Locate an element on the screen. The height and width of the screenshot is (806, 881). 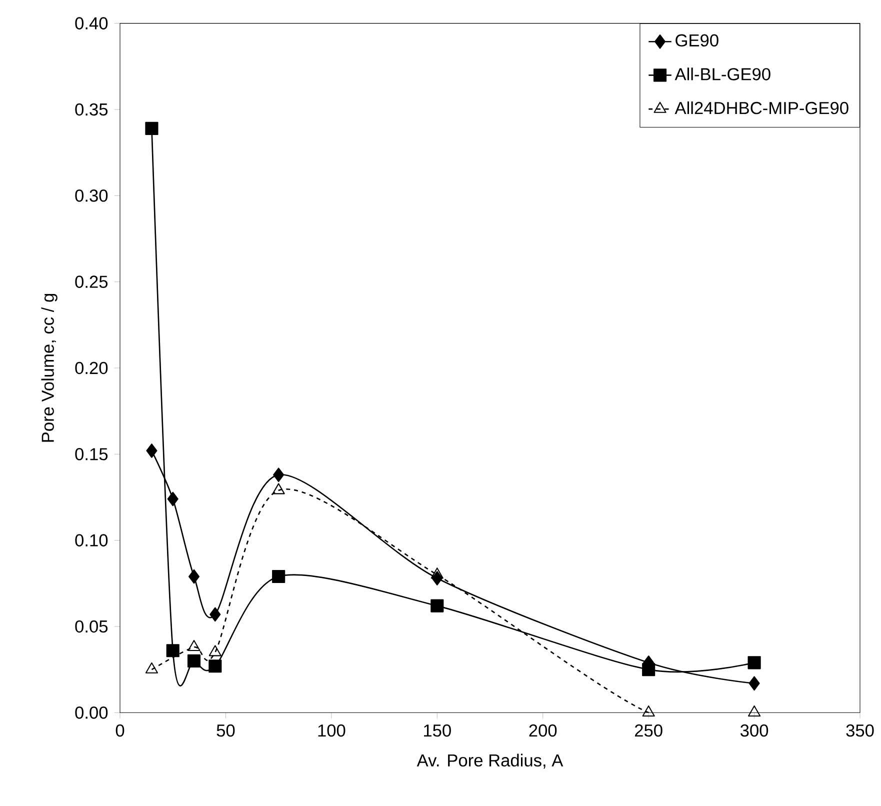
x-tick-label: 300 is located at coordinates (754, 730).